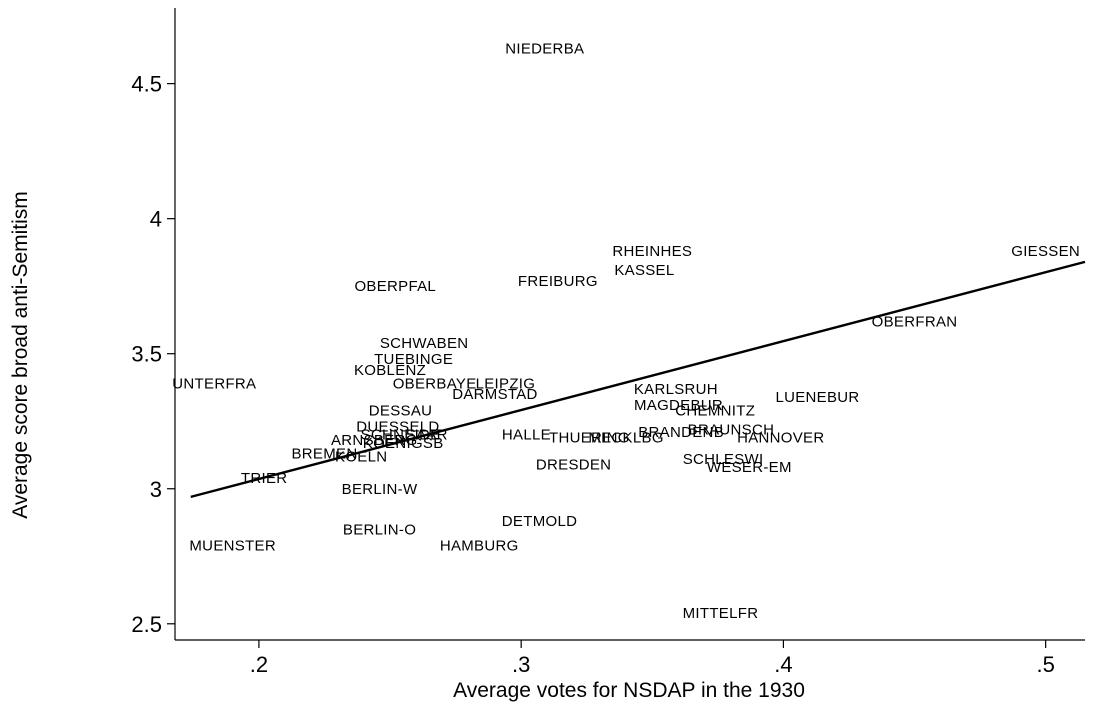 The image size is (1103, 713). I want to click on point-label: THUERING, so click(589, 437).